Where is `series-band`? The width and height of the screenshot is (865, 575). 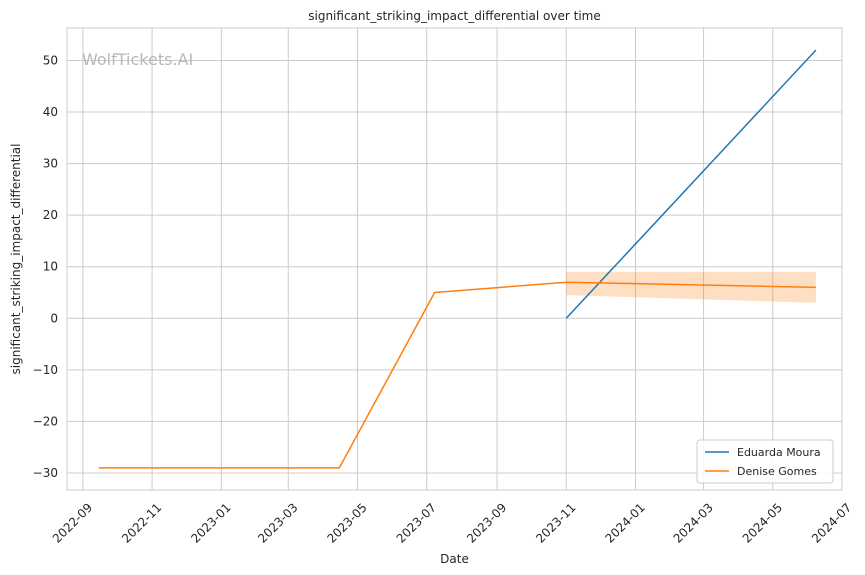 series-band is located at coordinates (691, 287).